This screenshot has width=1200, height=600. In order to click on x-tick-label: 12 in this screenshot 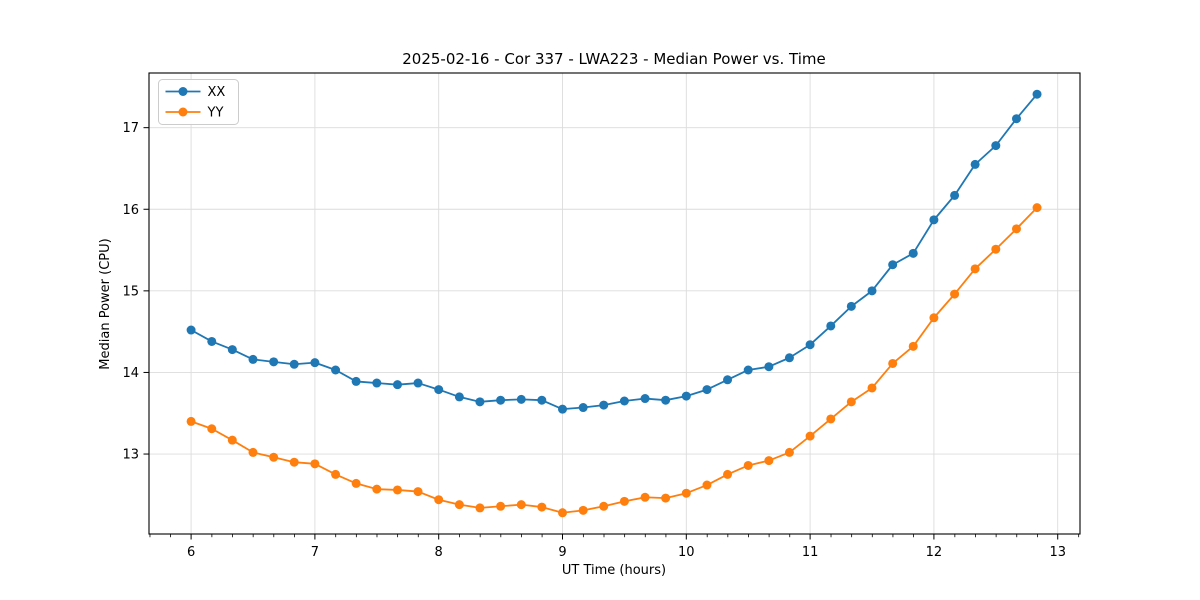, I will do `click(934, 552)`.